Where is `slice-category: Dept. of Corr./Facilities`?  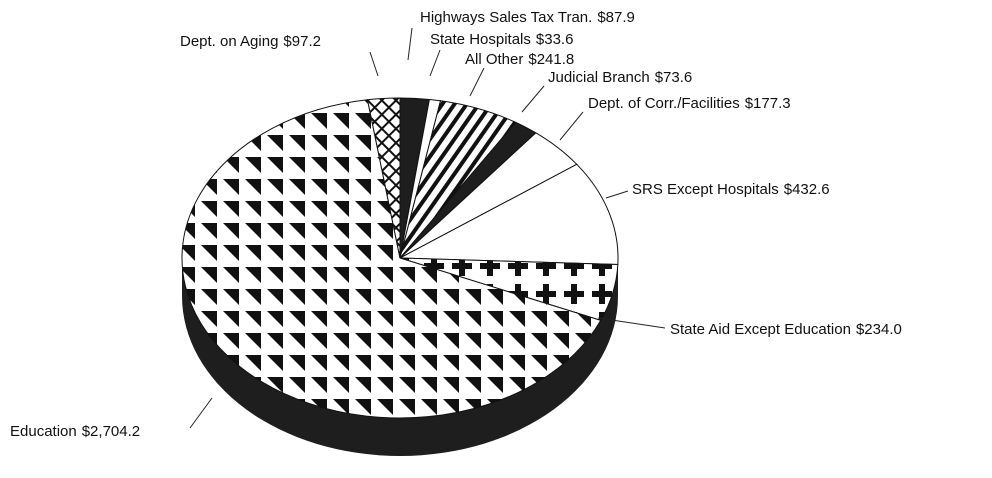
slice-category: Dept. of Corr./Facilities is located at coordinates (664, 103).